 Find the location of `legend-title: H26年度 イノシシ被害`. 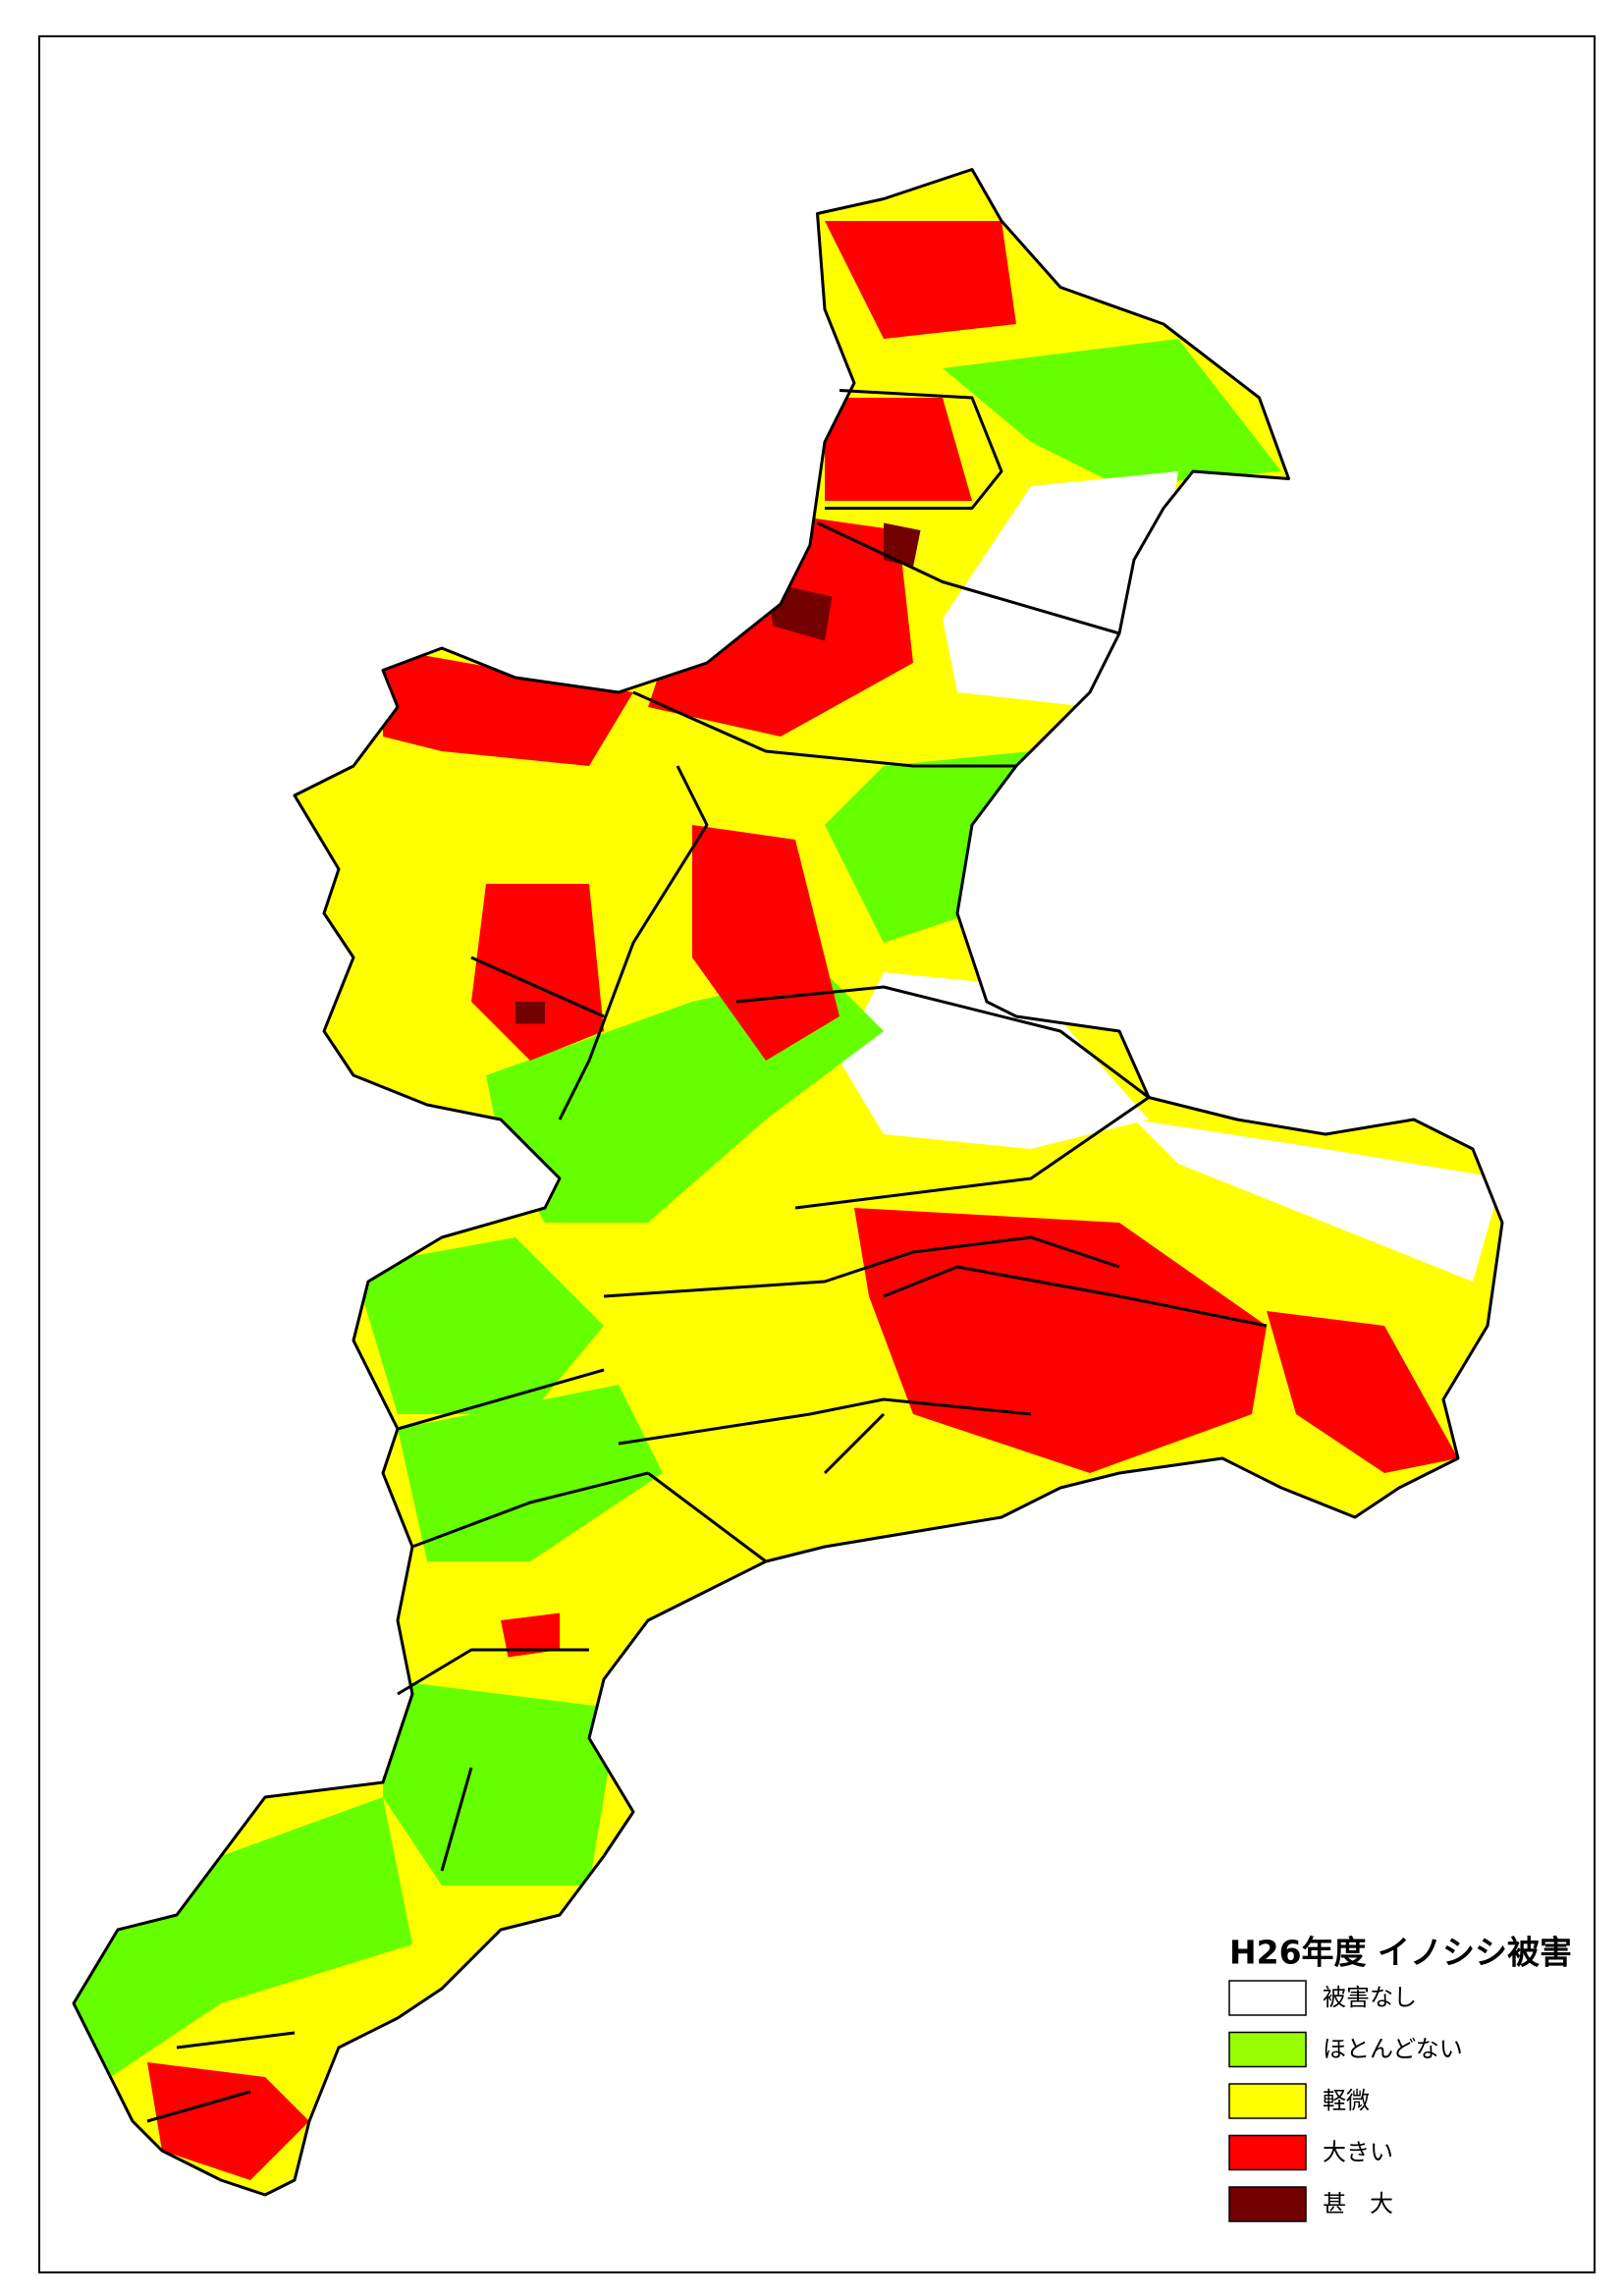

legend-title: H26年度 イノシシ被害 is located at coordinates (1400, 1953).